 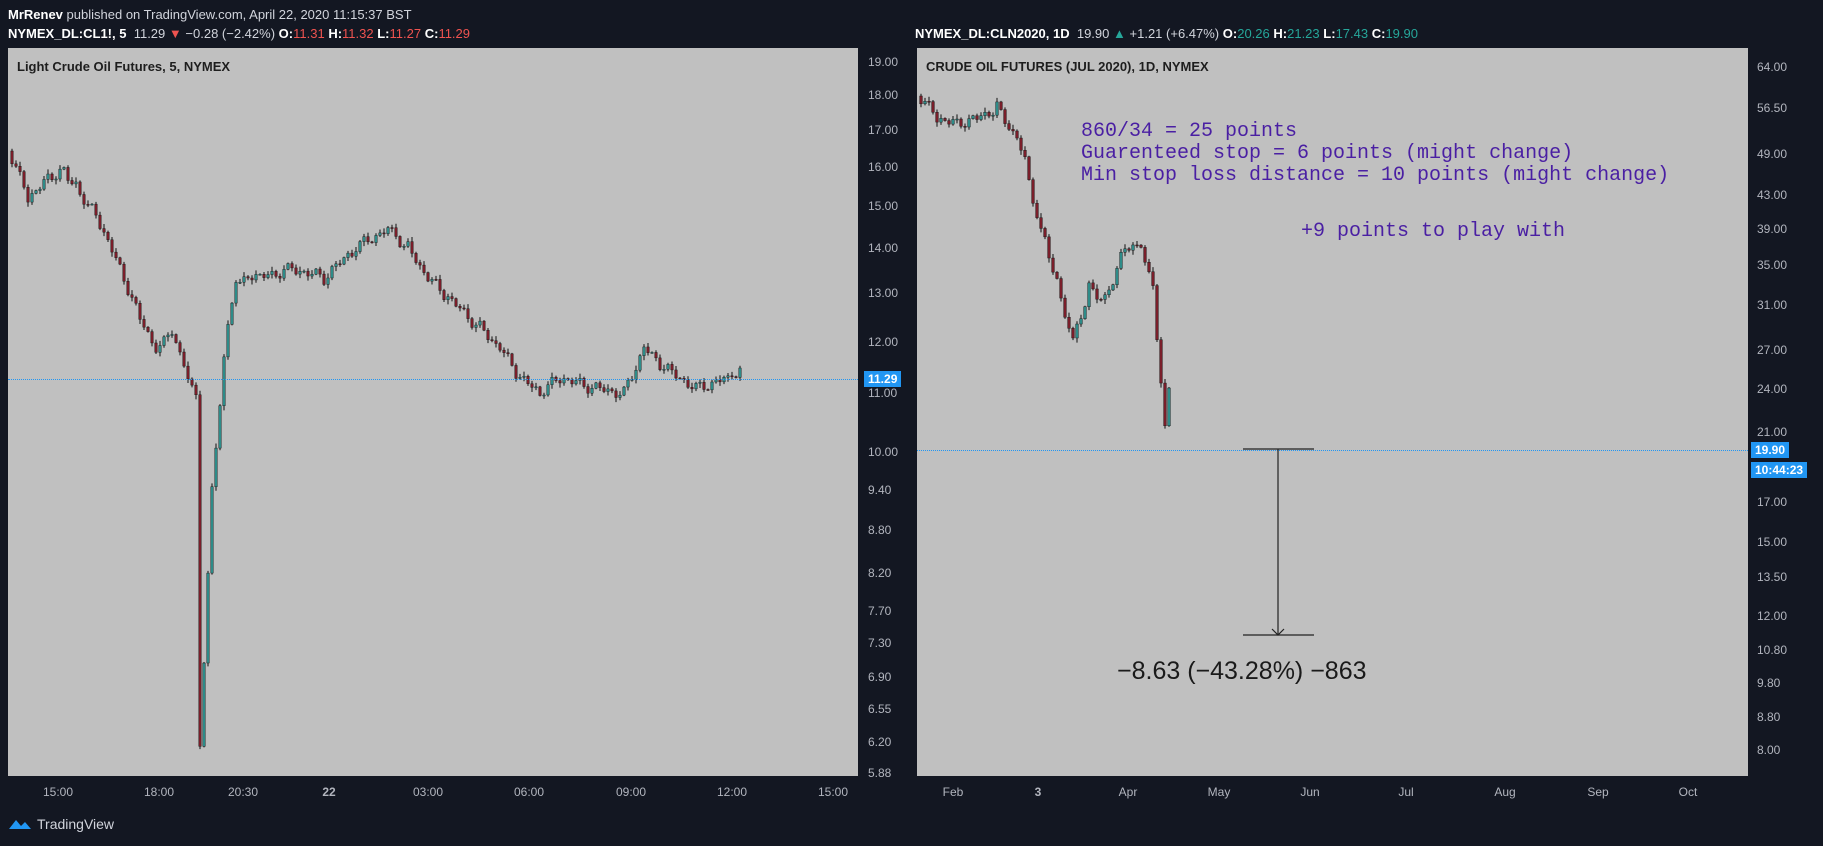 What do you see at coordinates (309, 33) in the screenshot?
I see `left-open: 11.31` at bounding box center [309, 33].